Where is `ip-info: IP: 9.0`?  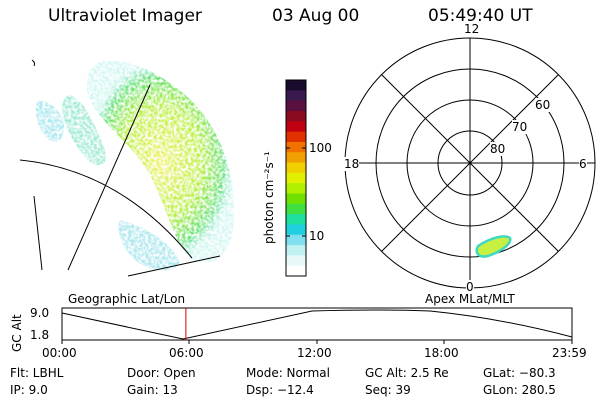
ip-info: IP: 9.0 is located at coordinates (29, 390).